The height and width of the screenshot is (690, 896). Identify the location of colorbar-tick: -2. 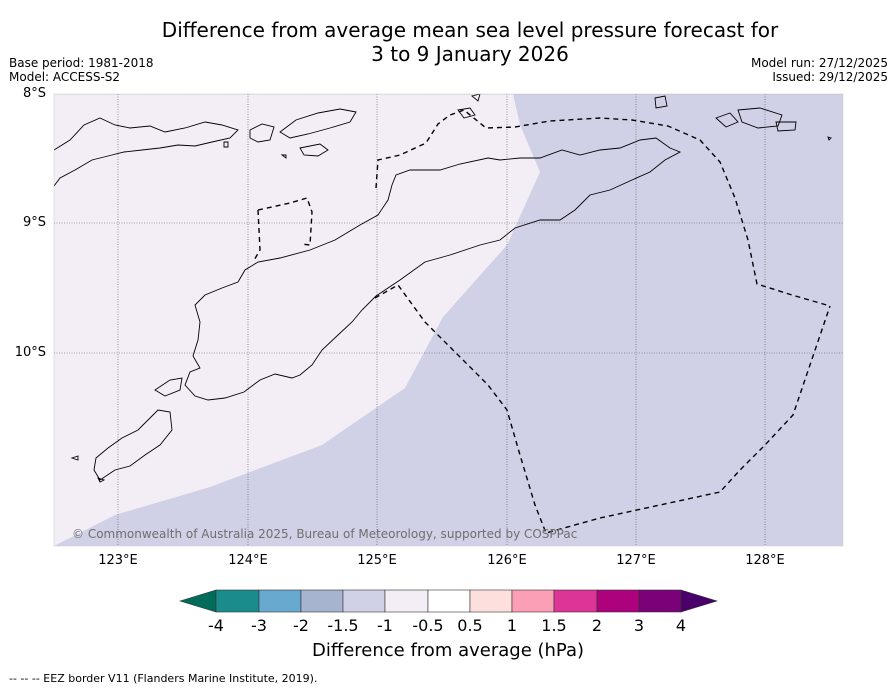
(301, 625).